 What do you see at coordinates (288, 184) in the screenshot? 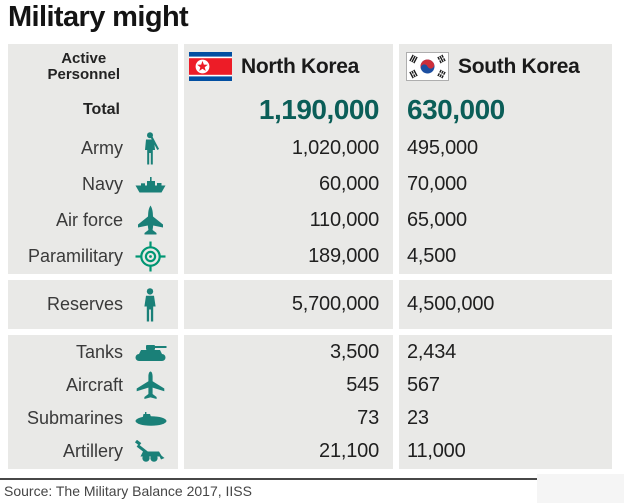
I see `north-korea-row-navy: 60,000` at bounding box center [288, 184].